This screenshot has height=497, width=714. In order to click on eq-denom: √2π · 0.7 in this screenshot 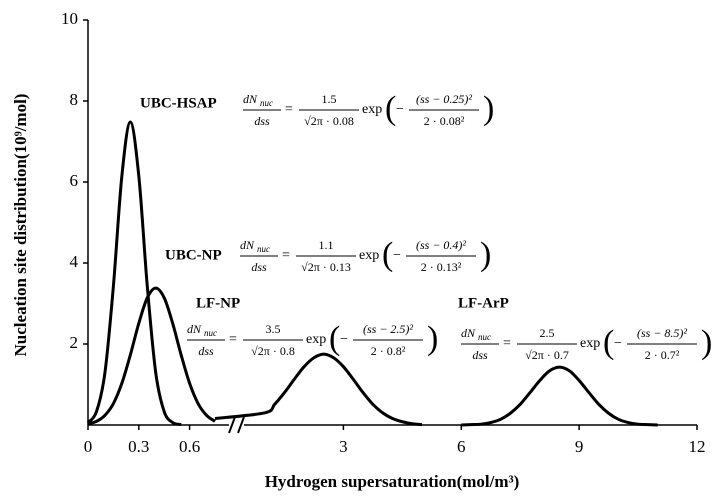, I will do `click(547, 355)`.